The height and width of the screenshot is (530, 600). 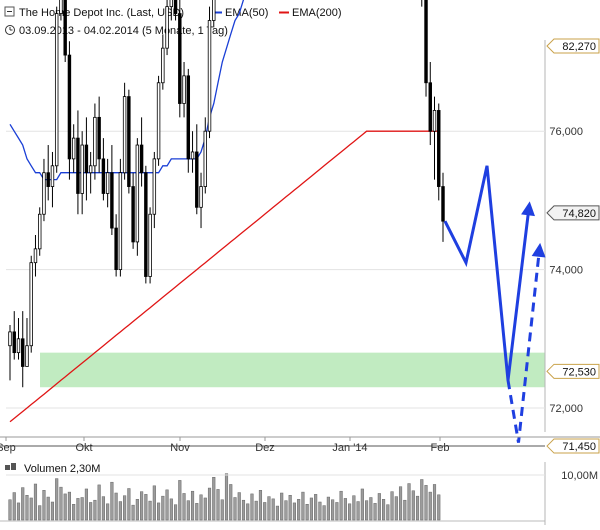 I want to click on x-tick-label: Nov, so click(x=180, y=448).